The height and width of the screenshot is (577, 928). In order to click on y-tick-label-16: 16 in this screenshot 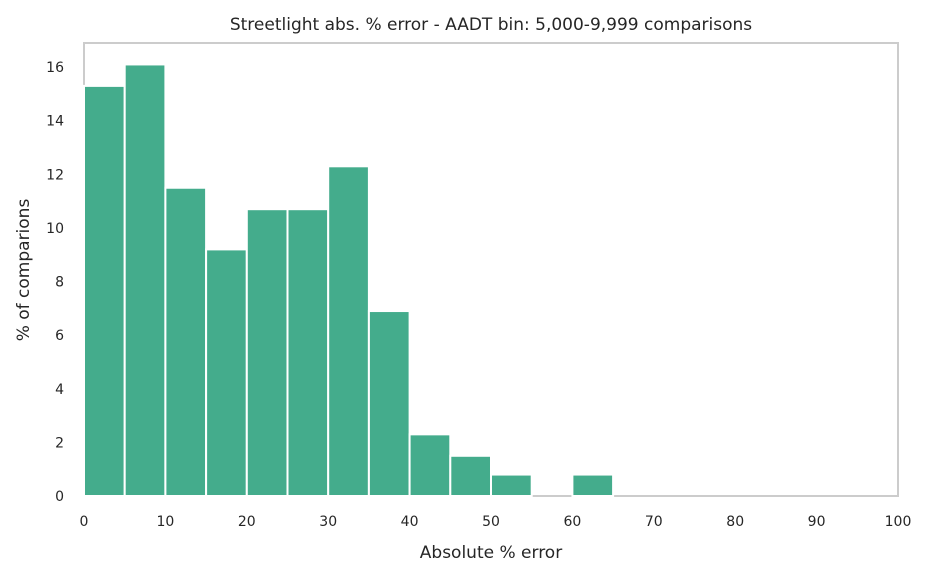, I will do `click(55, 68)`.